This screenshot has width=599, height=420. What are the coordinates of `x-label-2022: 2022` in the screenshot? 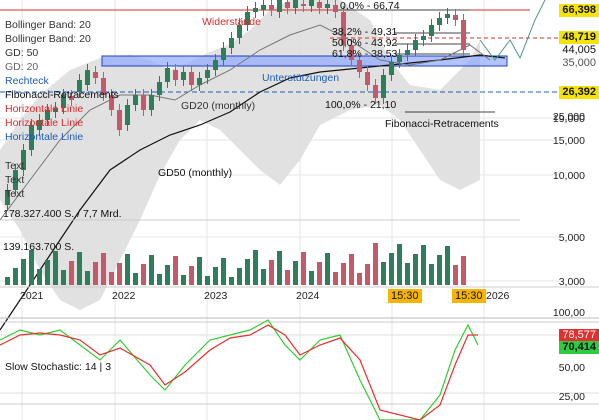 It's located at (124, 296).